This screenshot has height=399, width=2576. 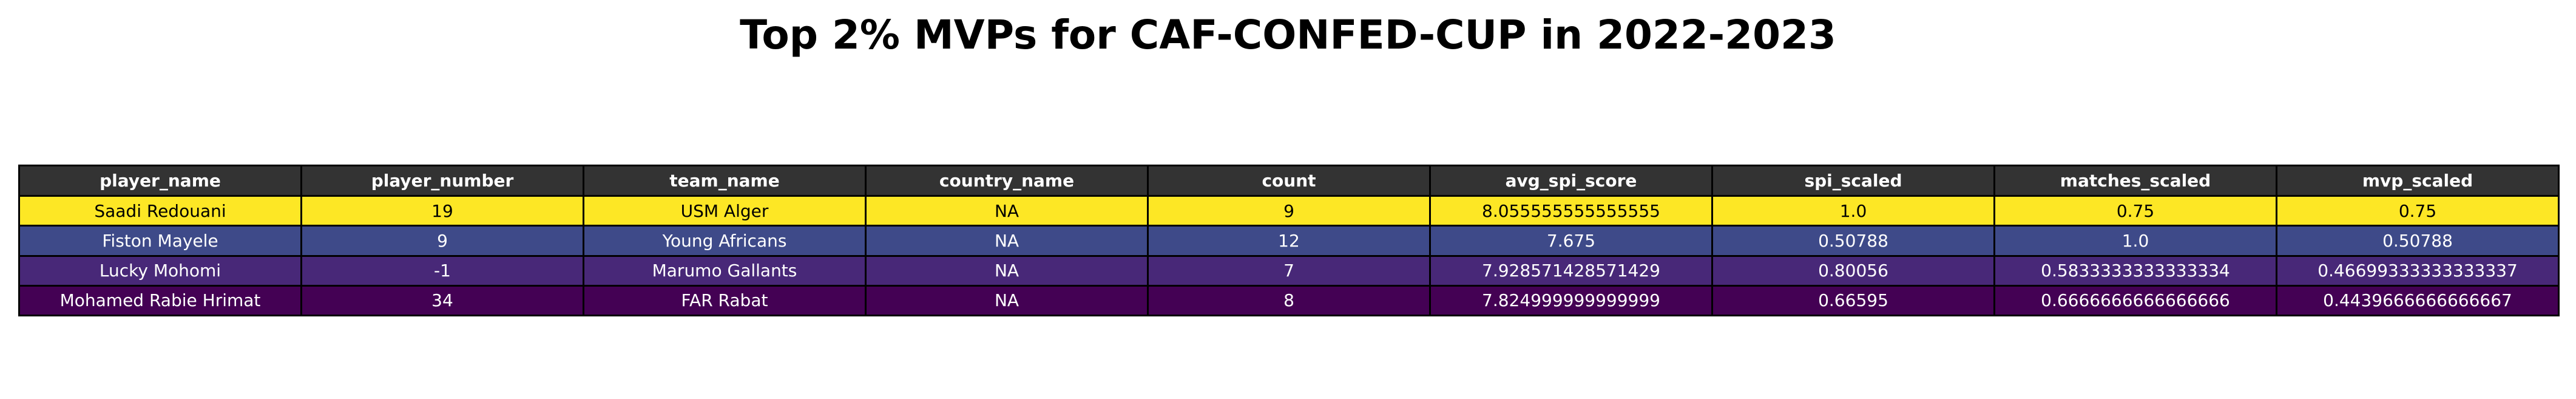 I want to click on column-header-player-number: player_number, so click(x=442, y=181).